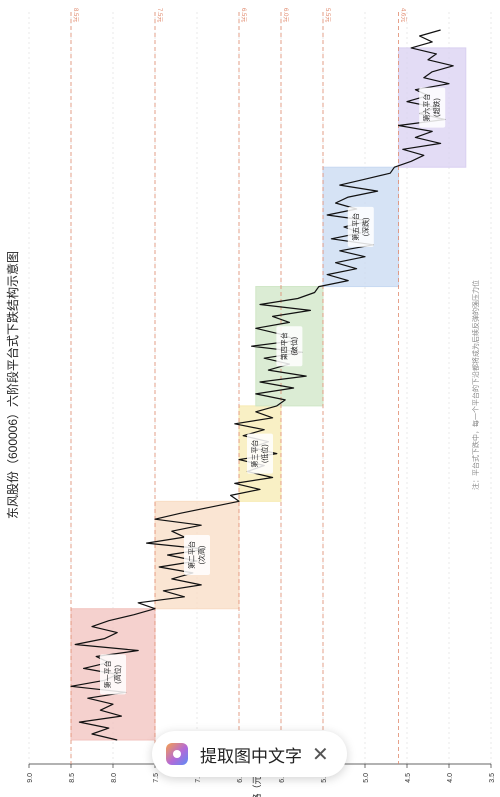 The width and height of the screenshot is (500, 797). I want to click on reference-label: 4.6元, so click(403, 15).